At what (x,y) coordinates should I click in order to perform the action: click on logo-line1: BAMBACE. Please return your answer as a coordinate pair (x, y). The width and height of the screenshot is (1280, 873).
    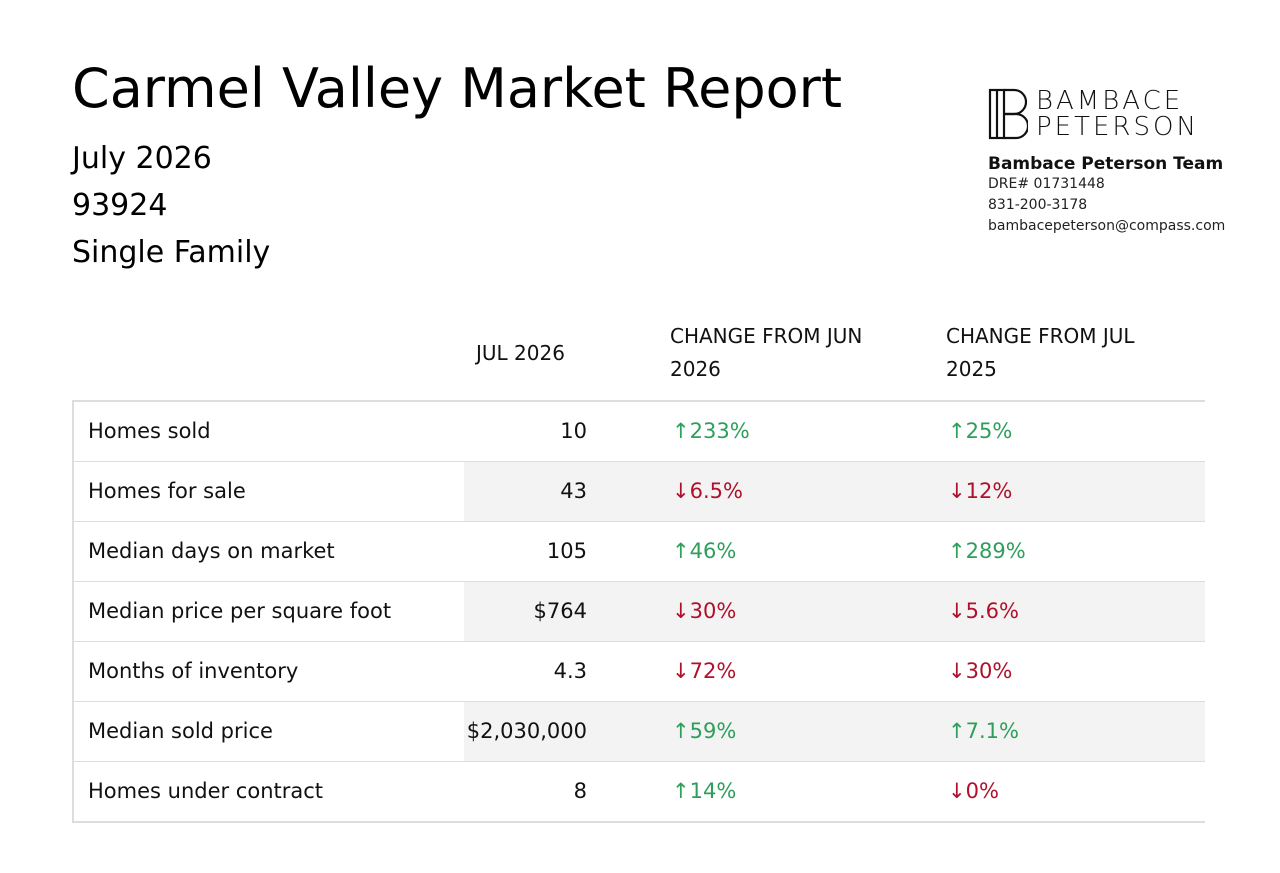
    Looking at the image, I should click on (1110, 101).